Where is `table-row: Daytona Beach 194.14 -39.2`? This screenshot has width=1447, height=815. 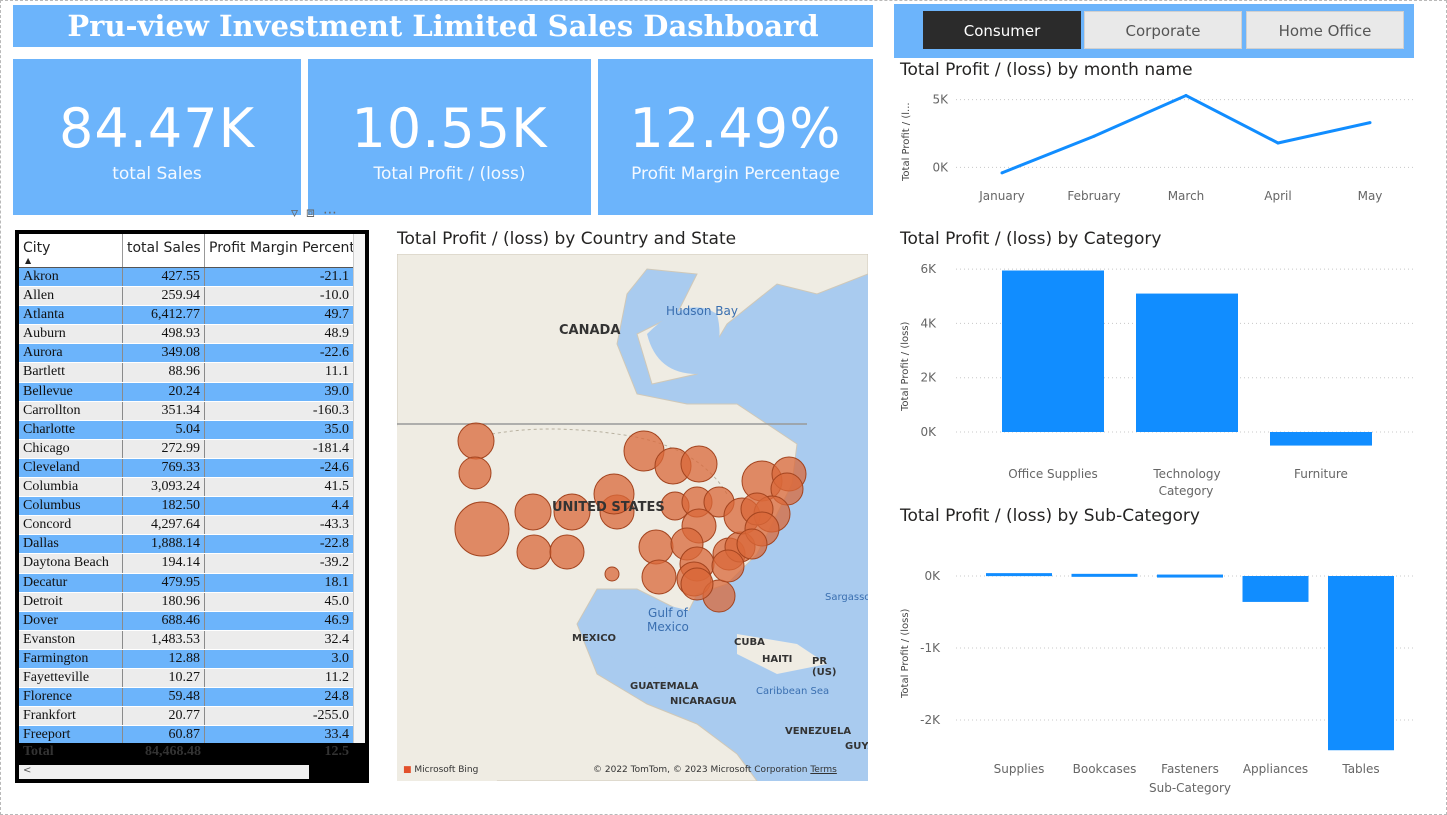
table-row: Daytona Beach 194.14 -39.2 is located at coordinates (192, 564).